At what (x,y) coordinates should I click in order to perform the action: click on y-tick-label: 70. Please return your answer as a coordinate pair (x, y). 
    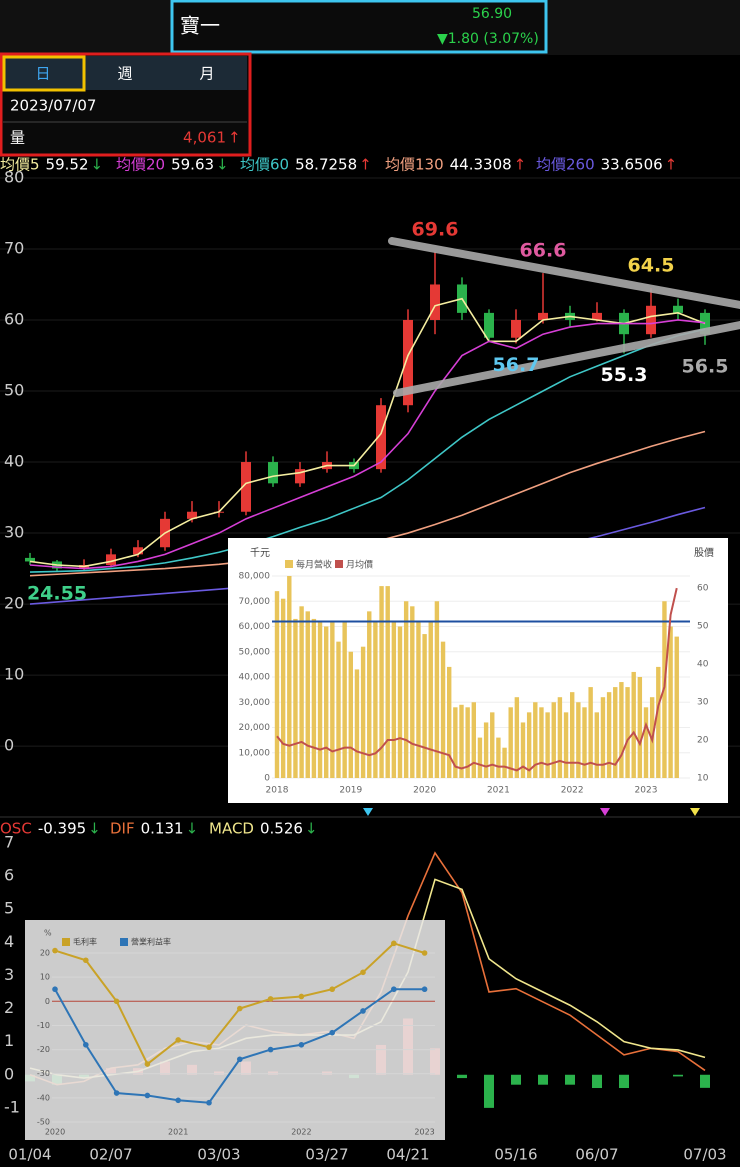
    Looking at the image, I should click on (14, 247).